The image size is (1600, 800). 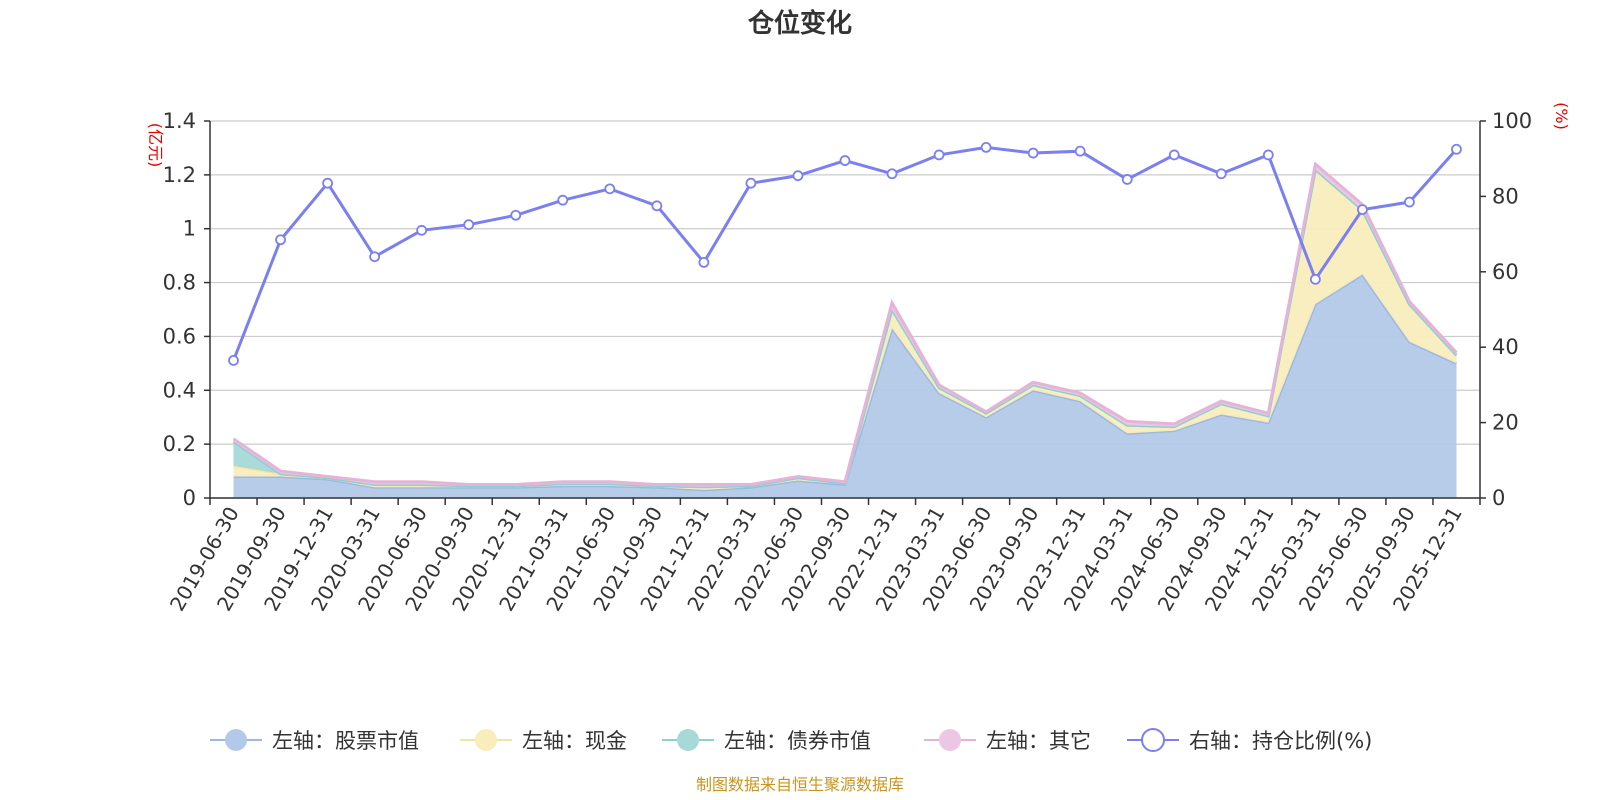 I want to click on legend-item: 左轴：其它, so click(x=1007, y=741).